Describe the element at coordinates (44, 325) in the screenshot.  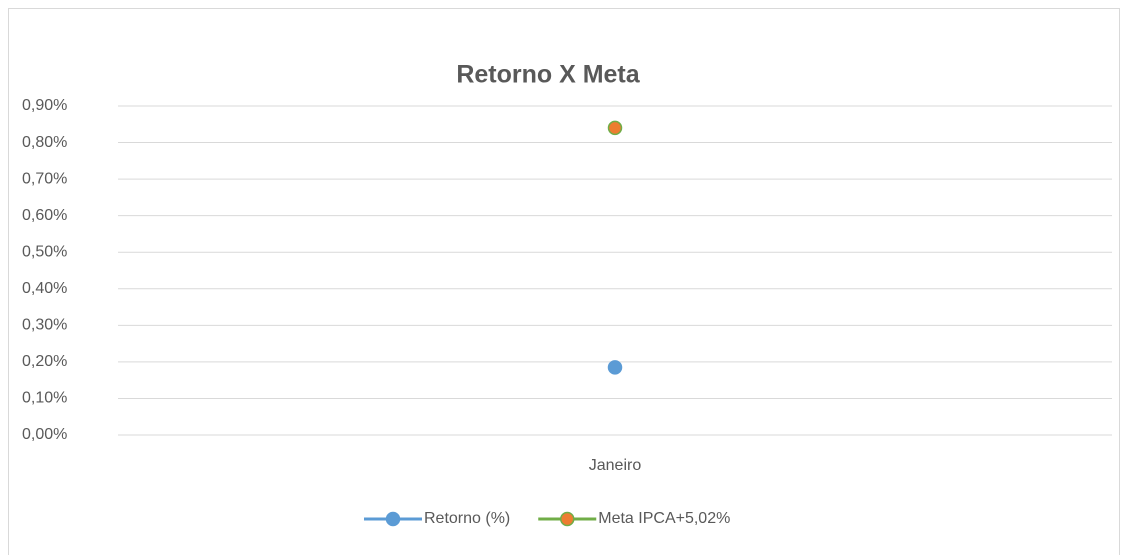
I see `y-tick-label: 0,30%` at that location.